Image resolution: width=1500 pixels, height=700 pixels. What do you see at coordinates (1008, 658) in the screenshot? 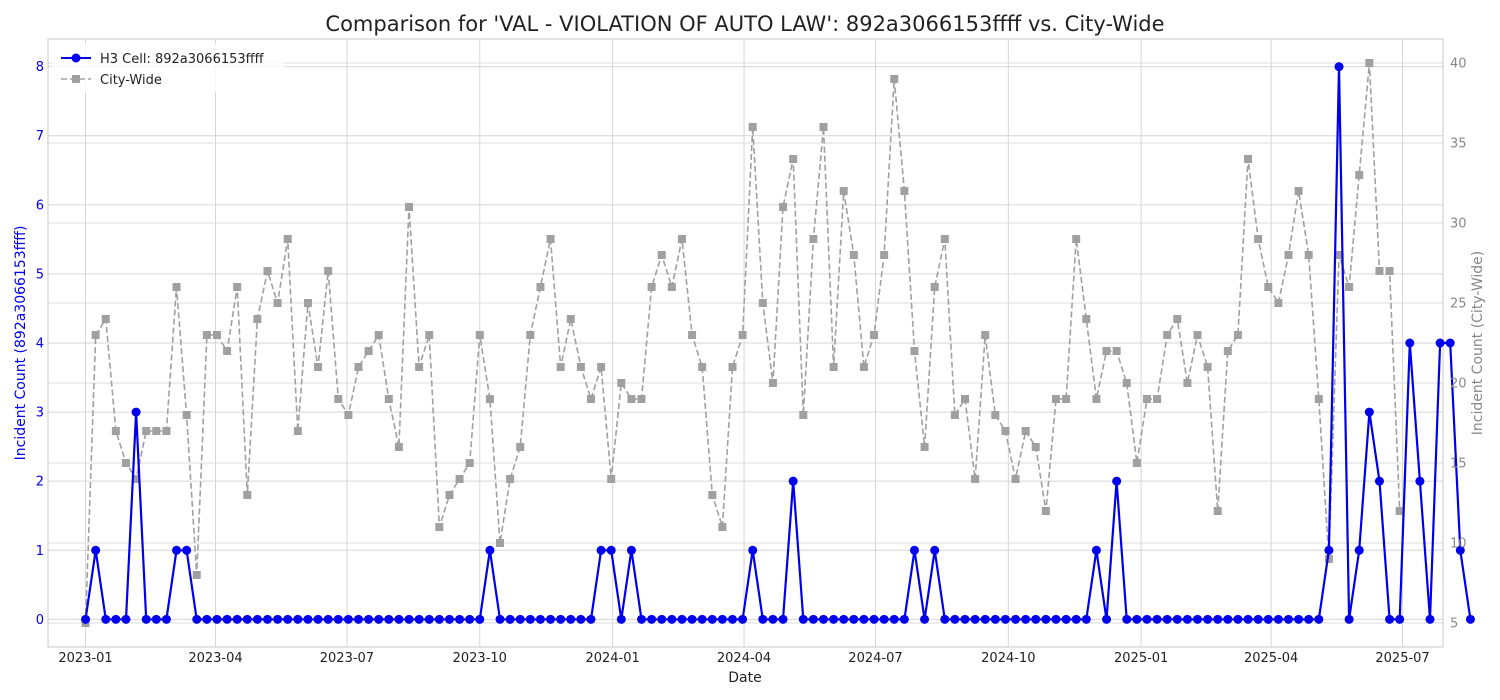
I see `x-tick-label: 2024-10` at bounding box center [1008, 658].